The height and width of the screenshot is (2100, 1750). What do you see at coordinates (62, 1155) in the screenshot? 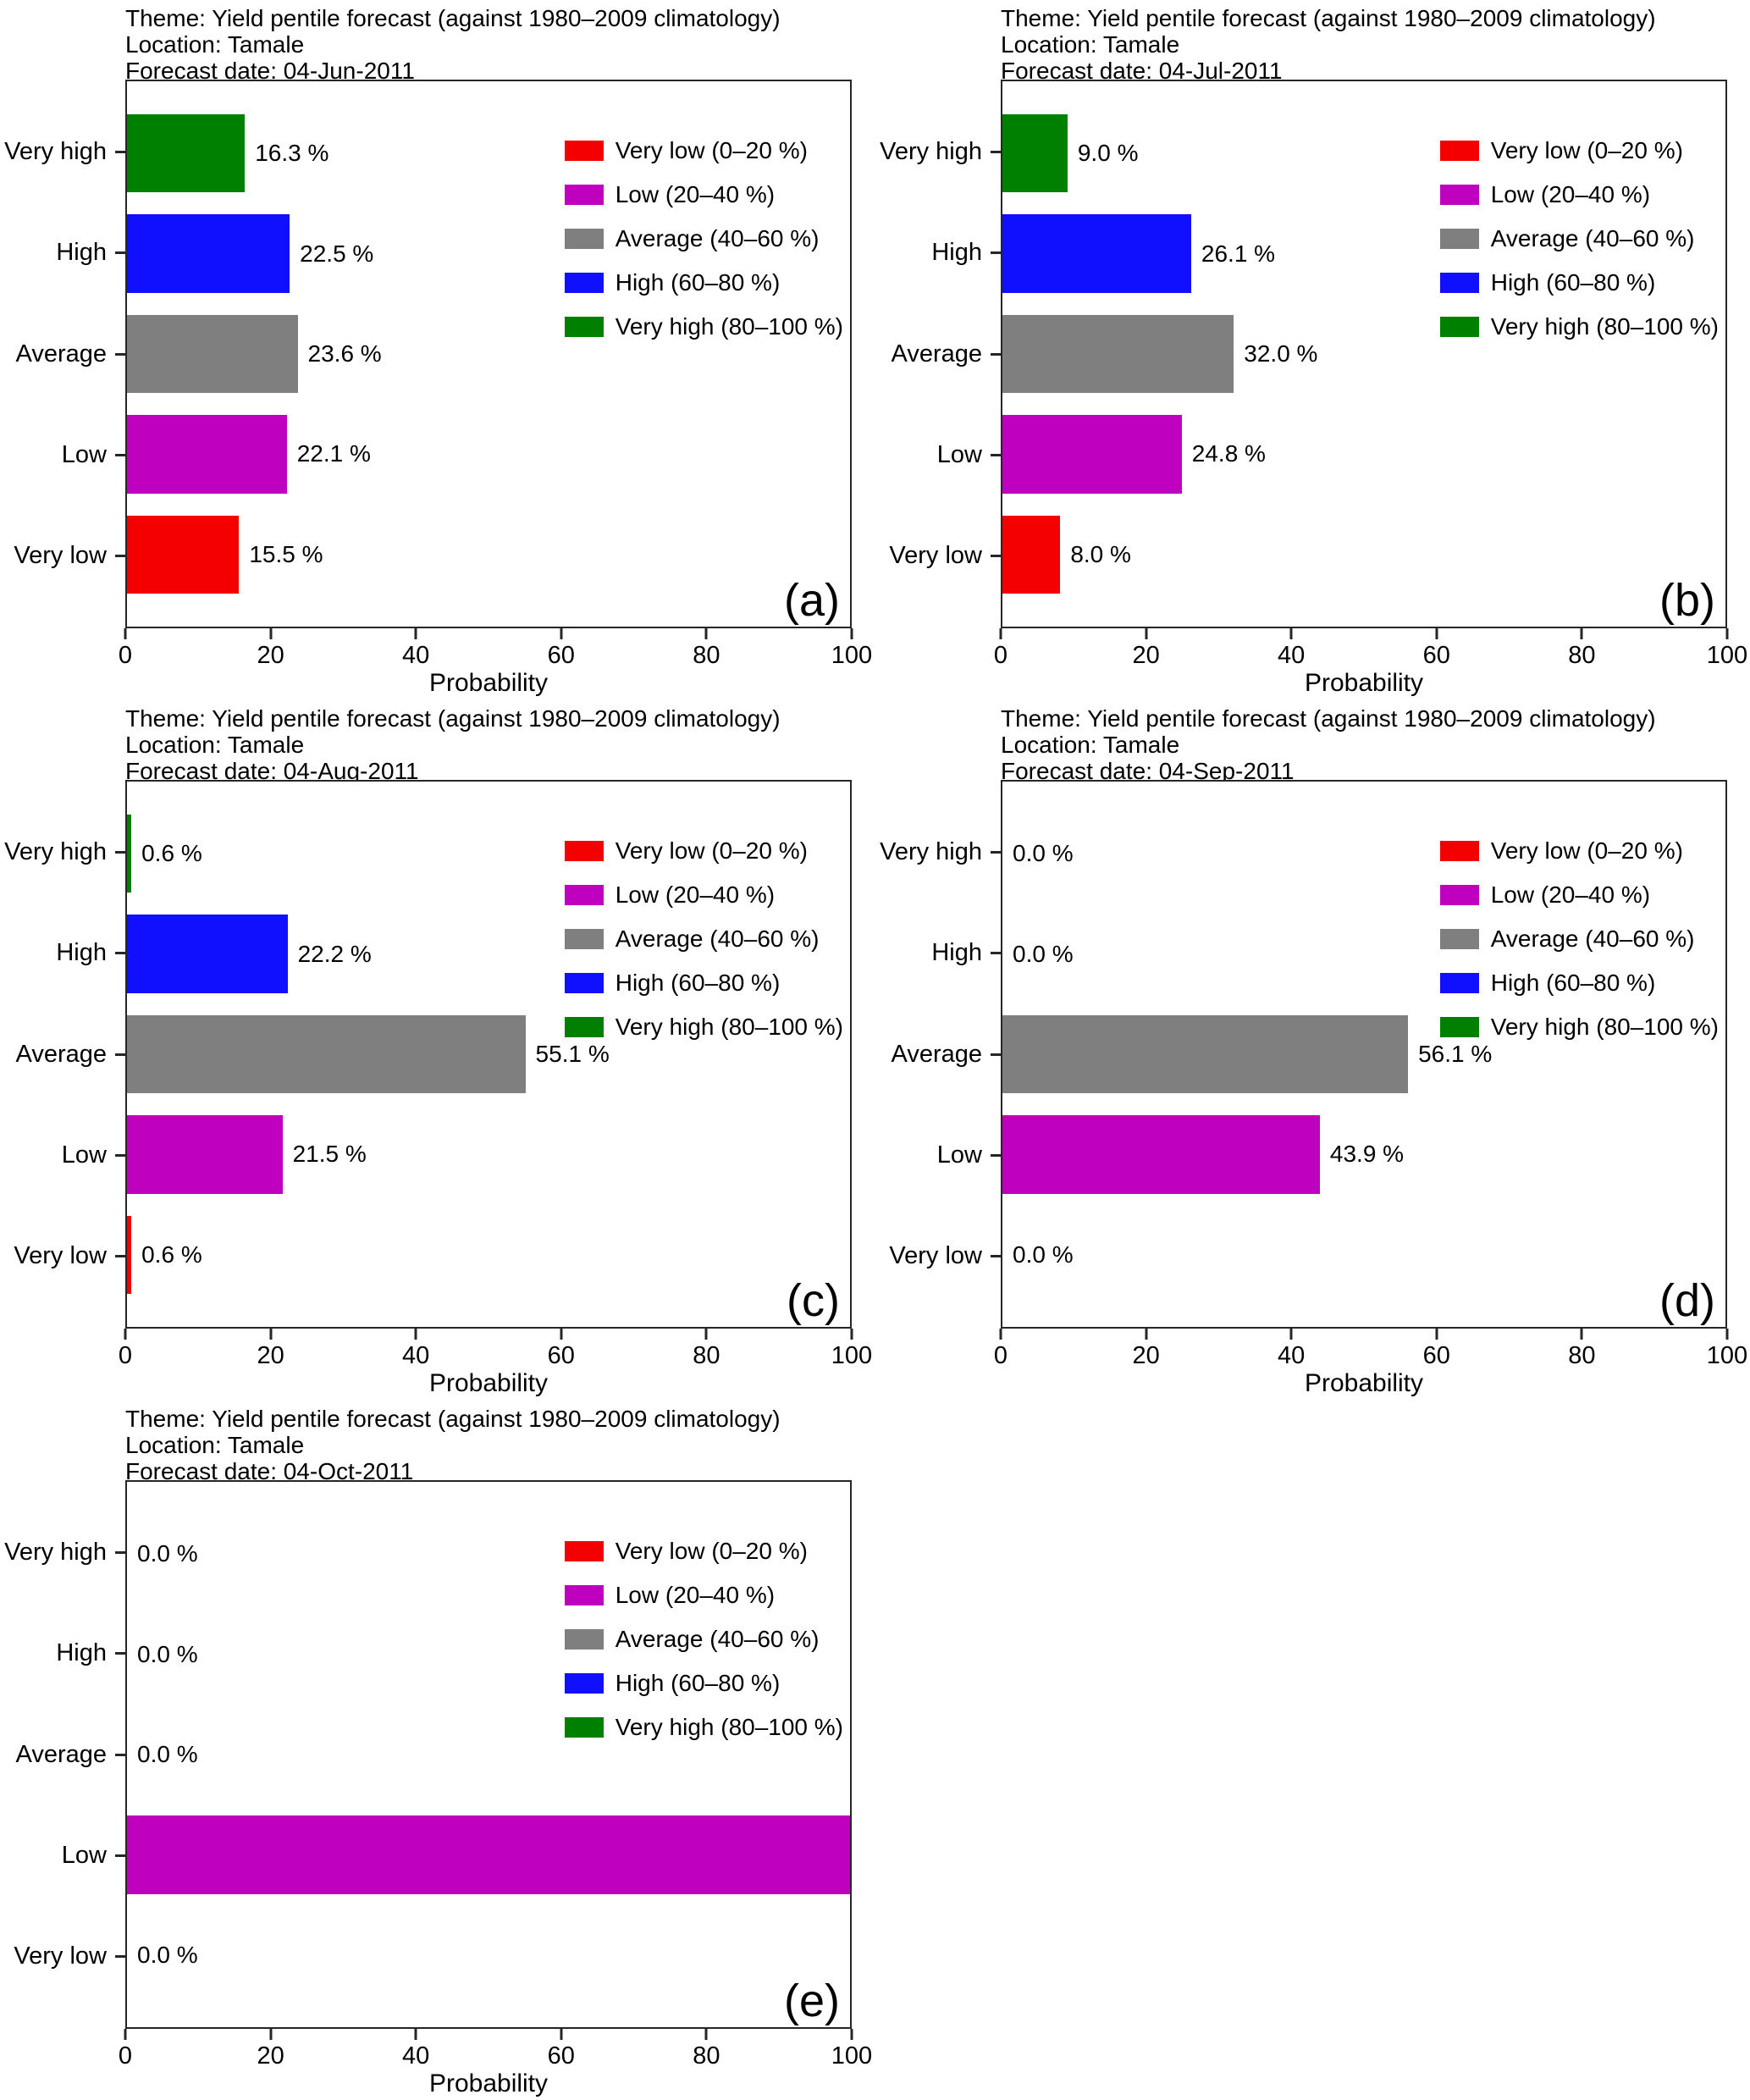
I see `y-row: Low` at bounding box center [62, 1155].